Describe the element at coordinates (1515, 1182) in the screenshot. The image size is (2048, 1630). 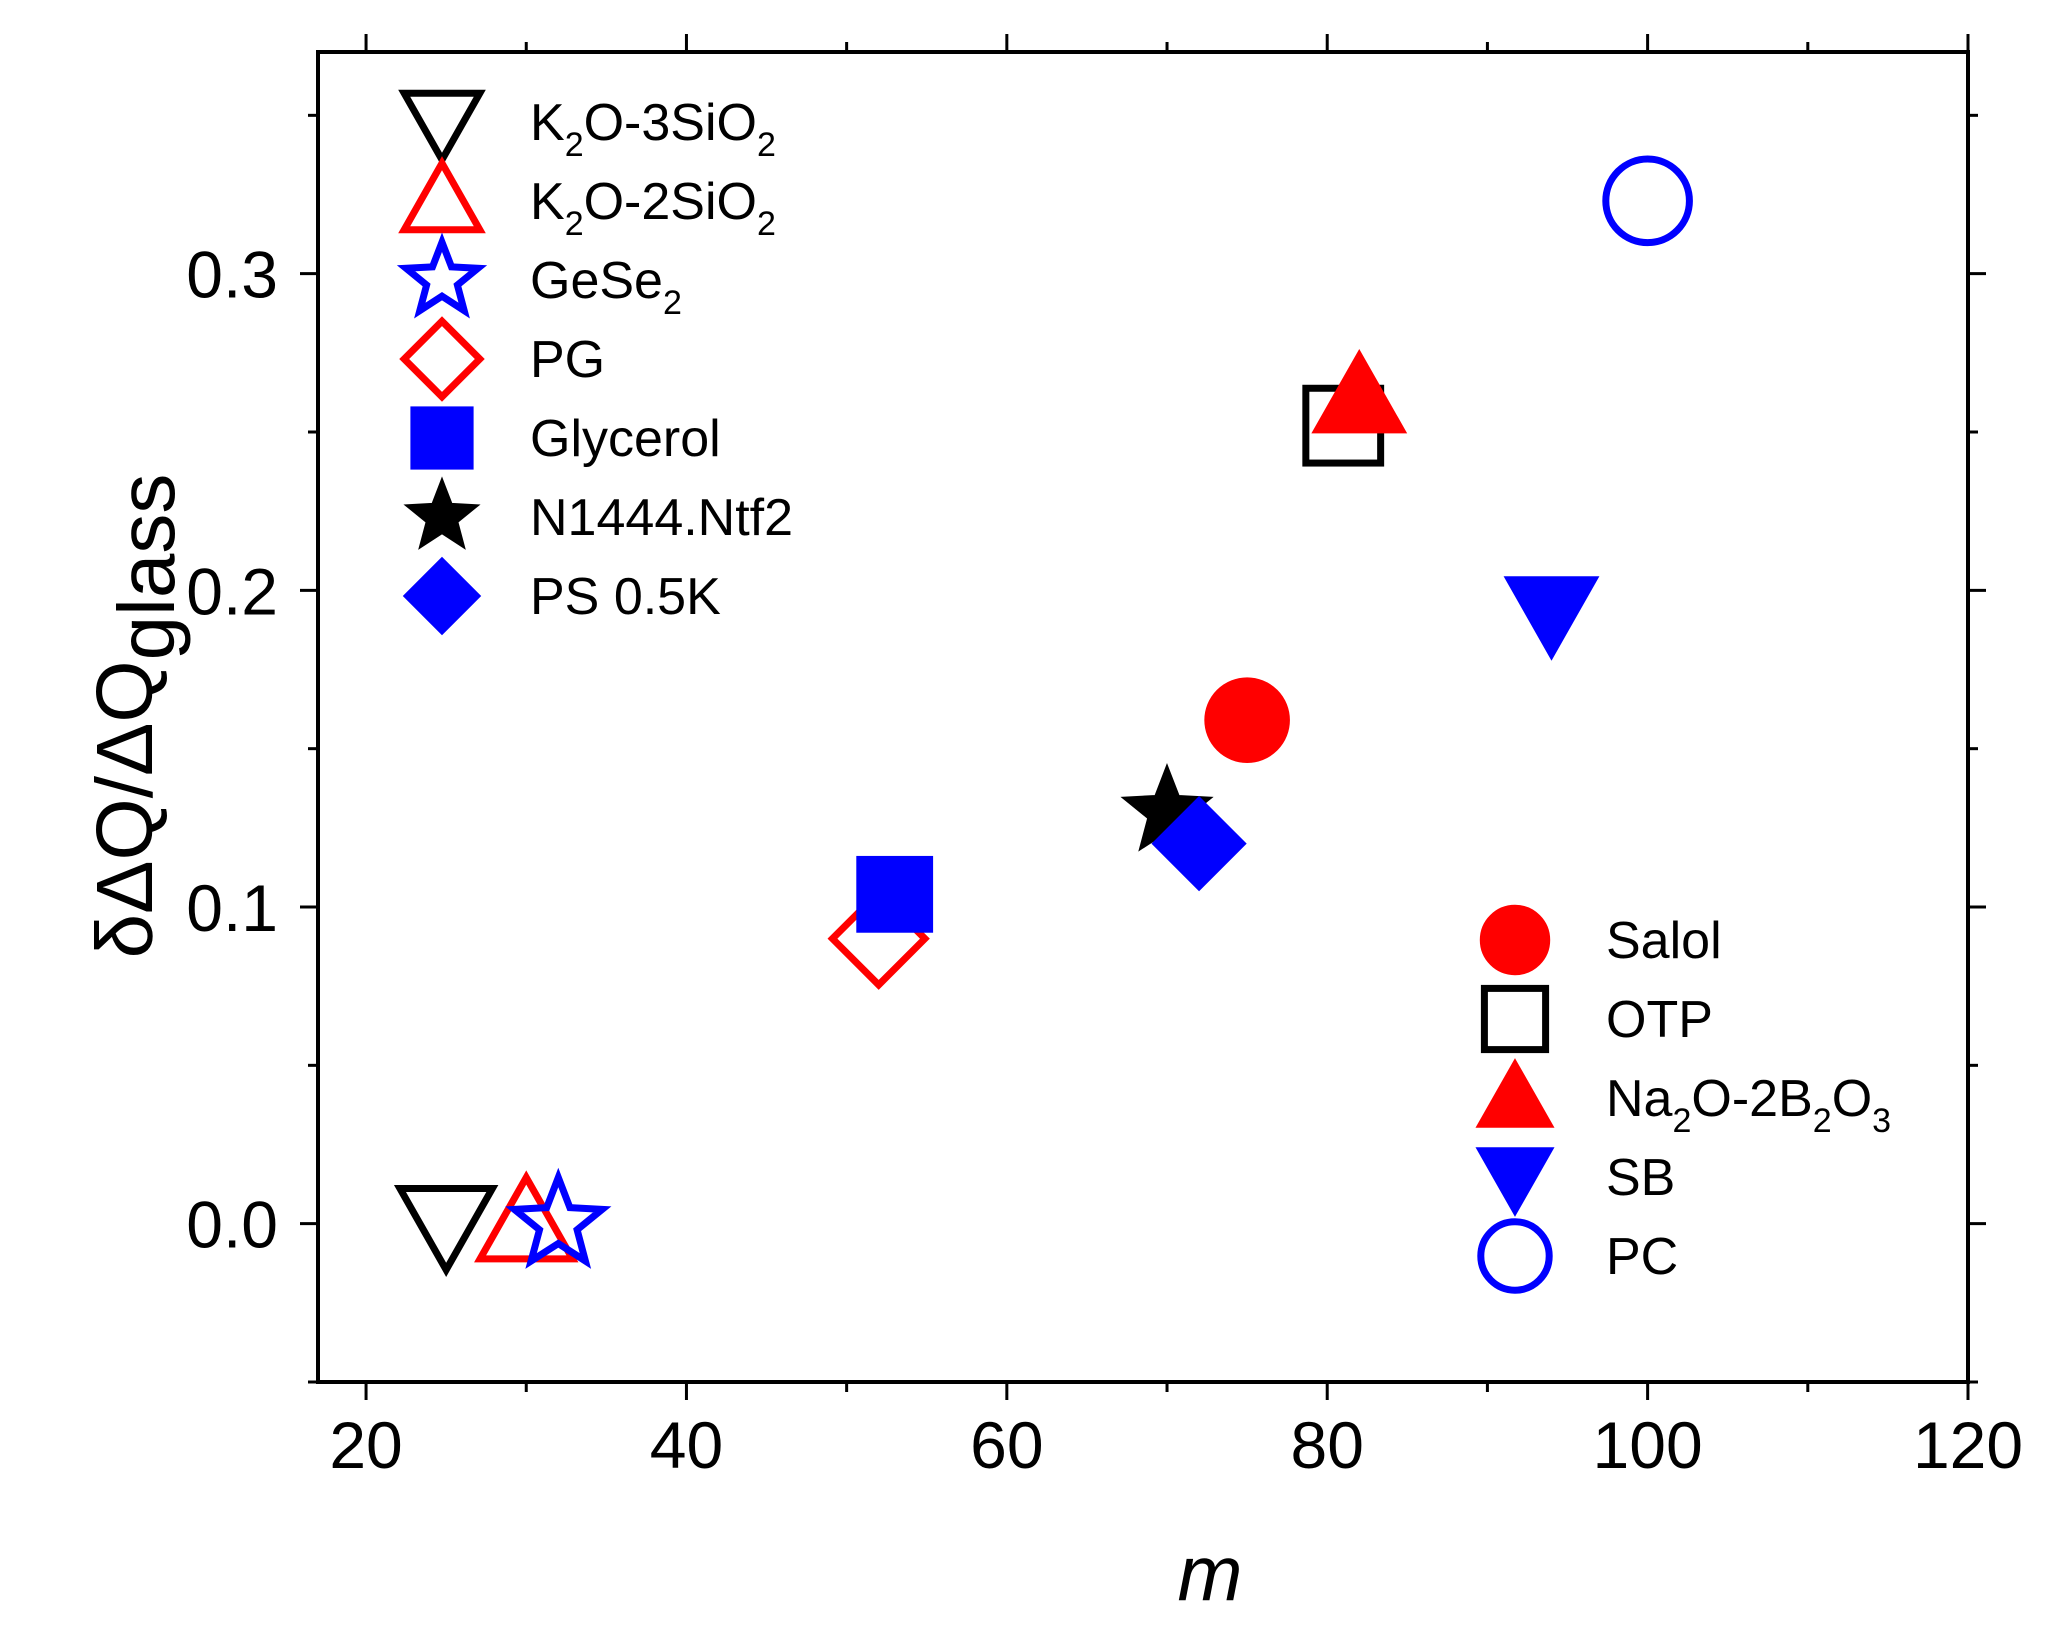
I see `legend-marker-sb` at that location.